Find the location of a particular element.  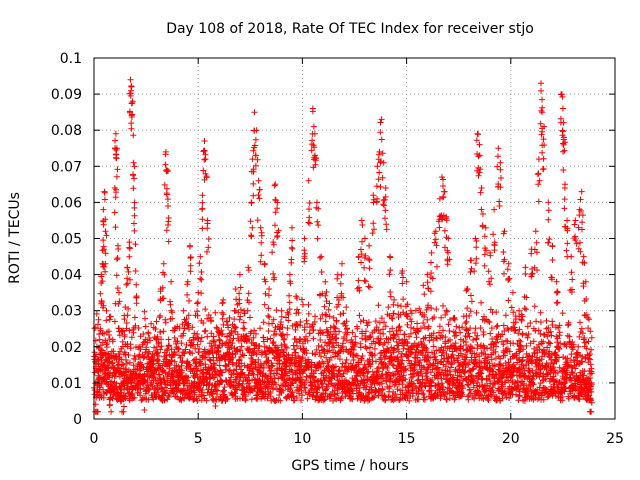

y-tick-label: 0.1 is located at coordinates (71, 59).